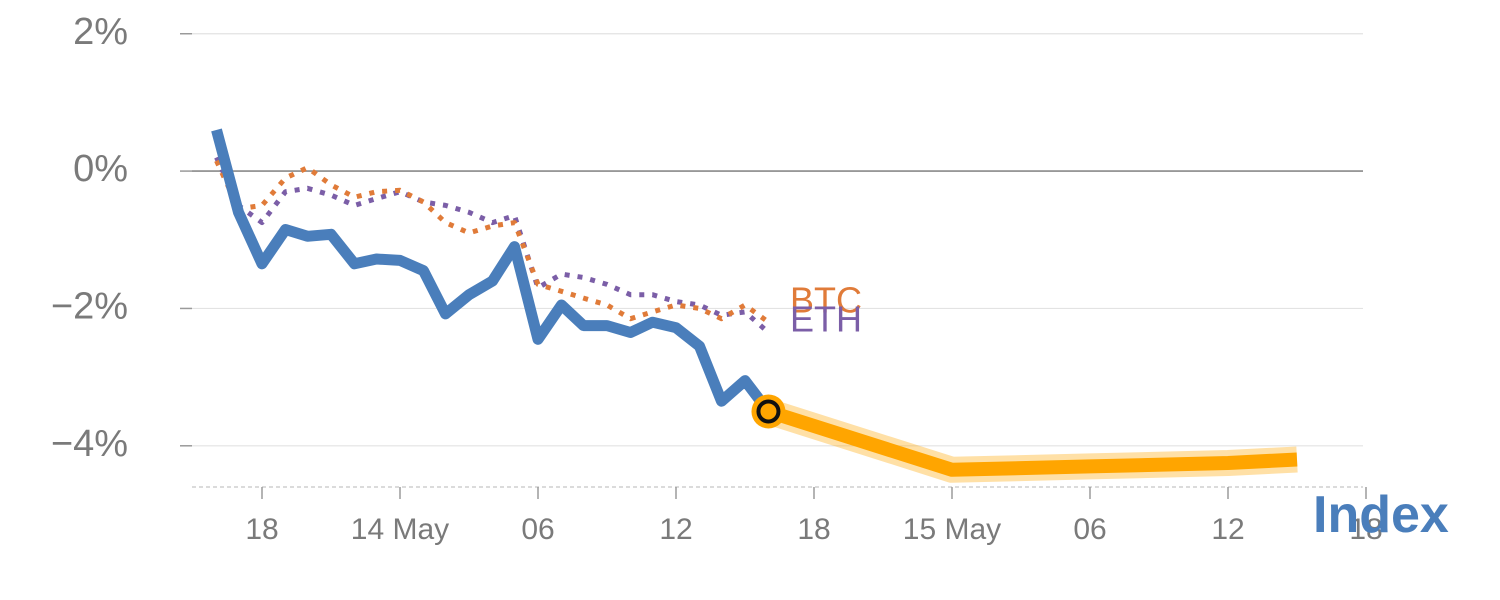 Image resolution: width=1500 pixels, height=600 pixels. What do you see at coordinates (492, 242) in the screenshot?
I see `btc-series-line` at bounding box center [492, 242].